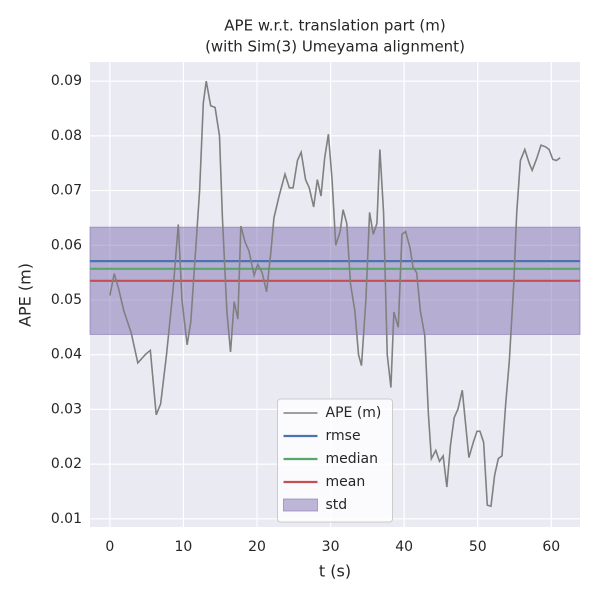  Describe the element at coordinates (404, 547) in the screenshot. I see `x-tick-label: 40` at that location.